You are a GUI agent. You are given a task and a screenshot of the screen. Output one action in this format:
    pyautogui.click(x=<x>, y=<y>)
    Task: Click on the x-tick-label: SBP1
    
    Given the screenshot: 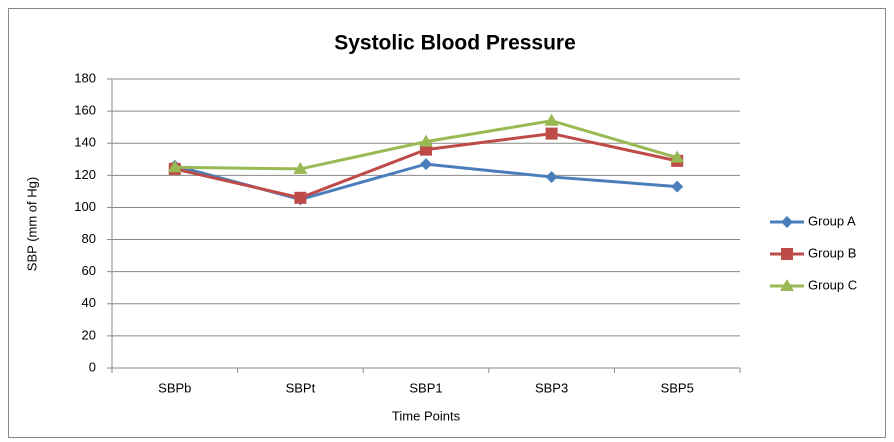 What is the action you would take?
    pyautogui.click(x=425, y=387)
    